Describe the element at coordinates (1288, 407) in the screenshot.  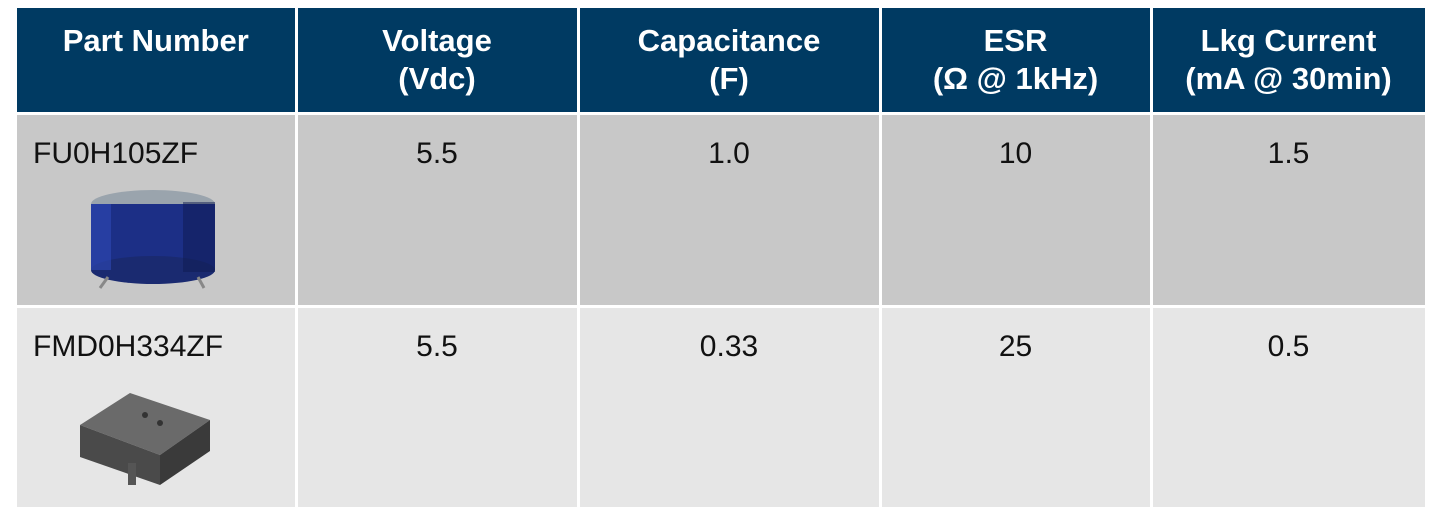
I see `table-cell: 0.5` at that location.